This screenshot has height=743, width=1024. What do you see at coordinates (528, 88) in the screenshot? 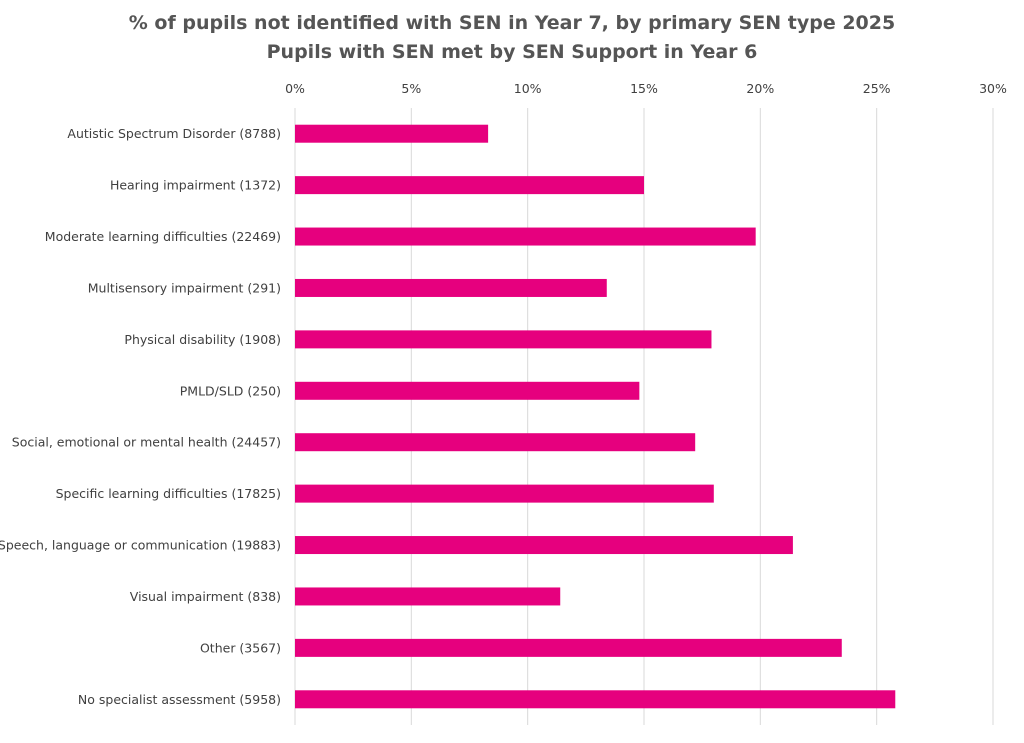
I see `x-tick-label: 10%` at bounding box center [528, 88].